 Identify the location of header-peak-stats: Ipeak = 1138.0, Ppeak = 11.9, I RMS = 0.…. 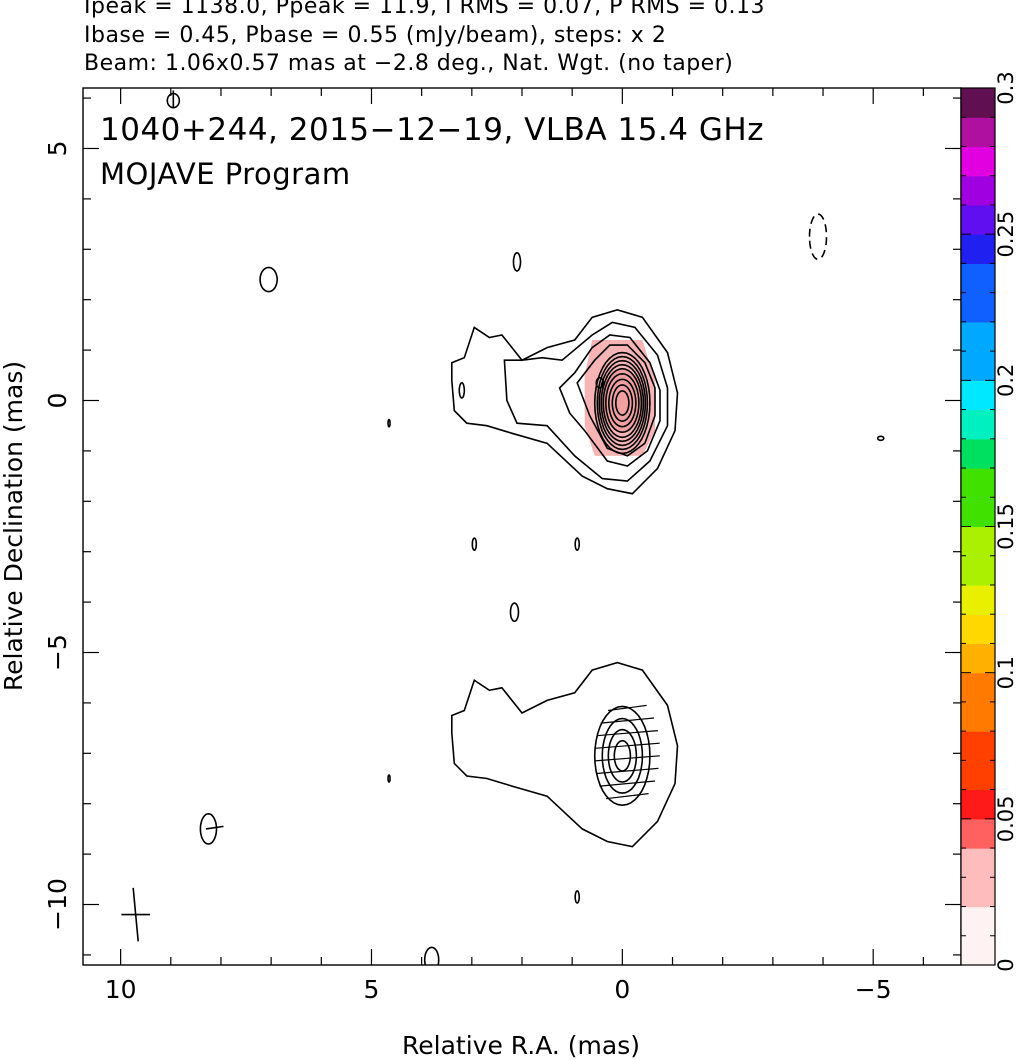
(424, 9).